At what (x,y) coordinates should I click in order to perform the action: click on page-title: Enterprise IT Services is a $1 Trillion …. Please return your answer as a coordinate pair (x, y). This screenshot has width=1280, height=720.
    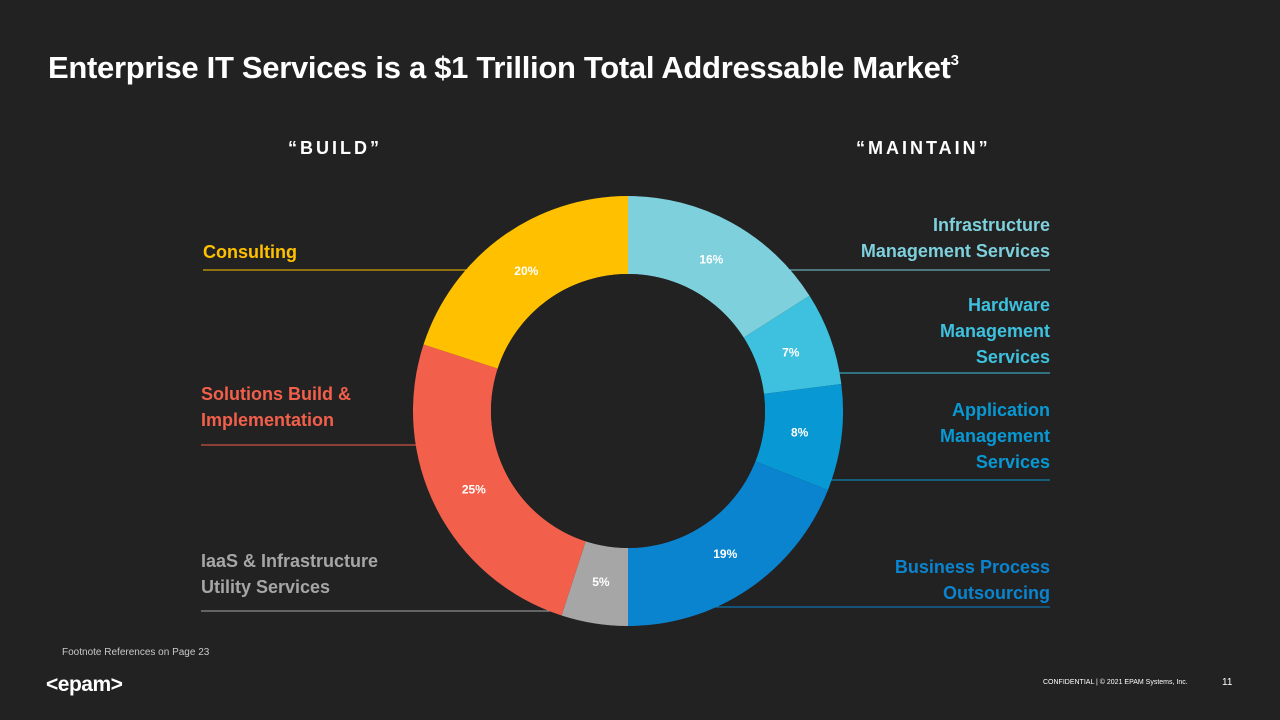
    Looking at the image, I should click on (503, 68).